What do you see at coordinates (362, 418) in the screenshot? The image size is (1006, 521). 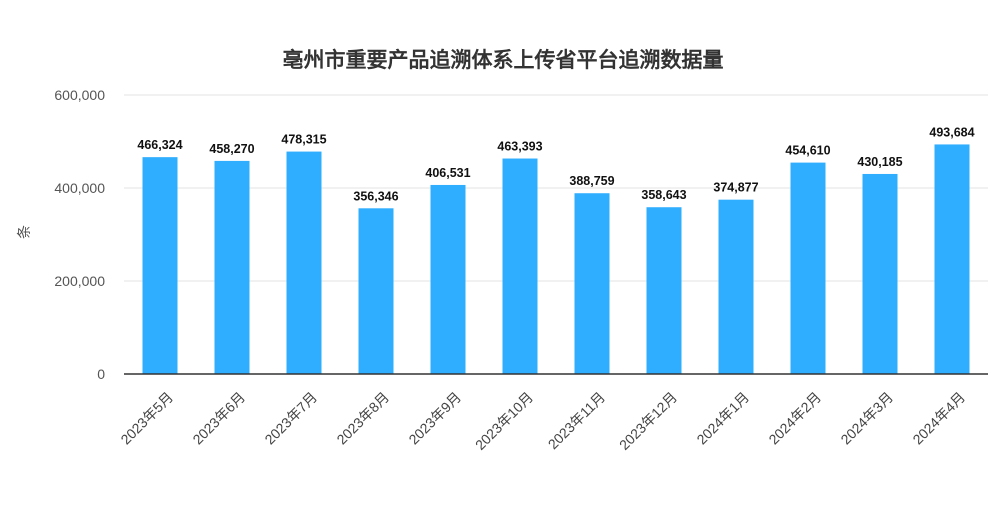 I see `x-tick-label: 2023年8月` at bounding box center [362, 418].